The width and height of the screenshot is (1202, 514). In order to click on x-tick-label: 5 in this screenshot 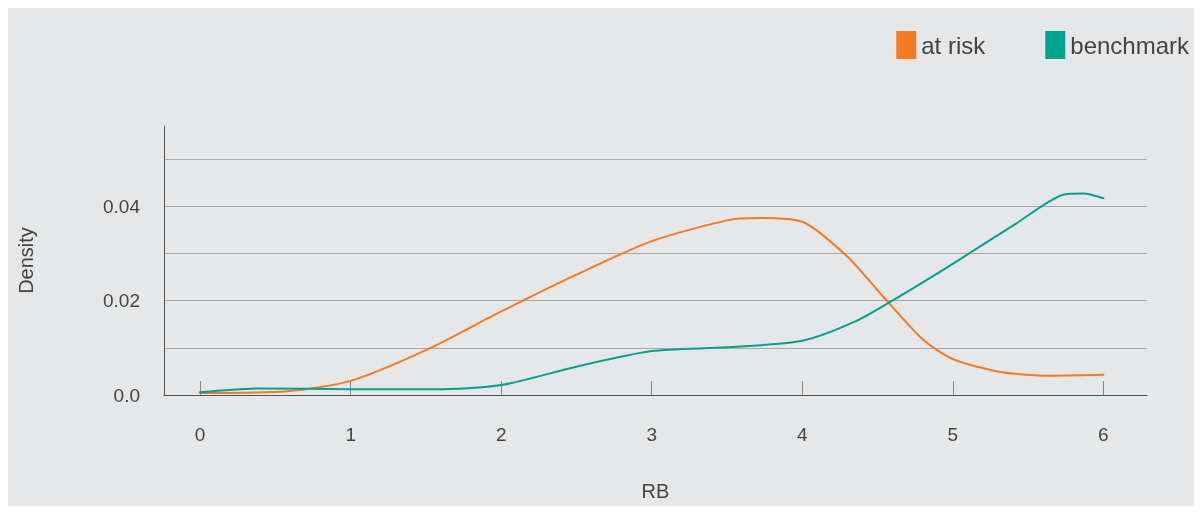, I will do `click(953, 434)`.